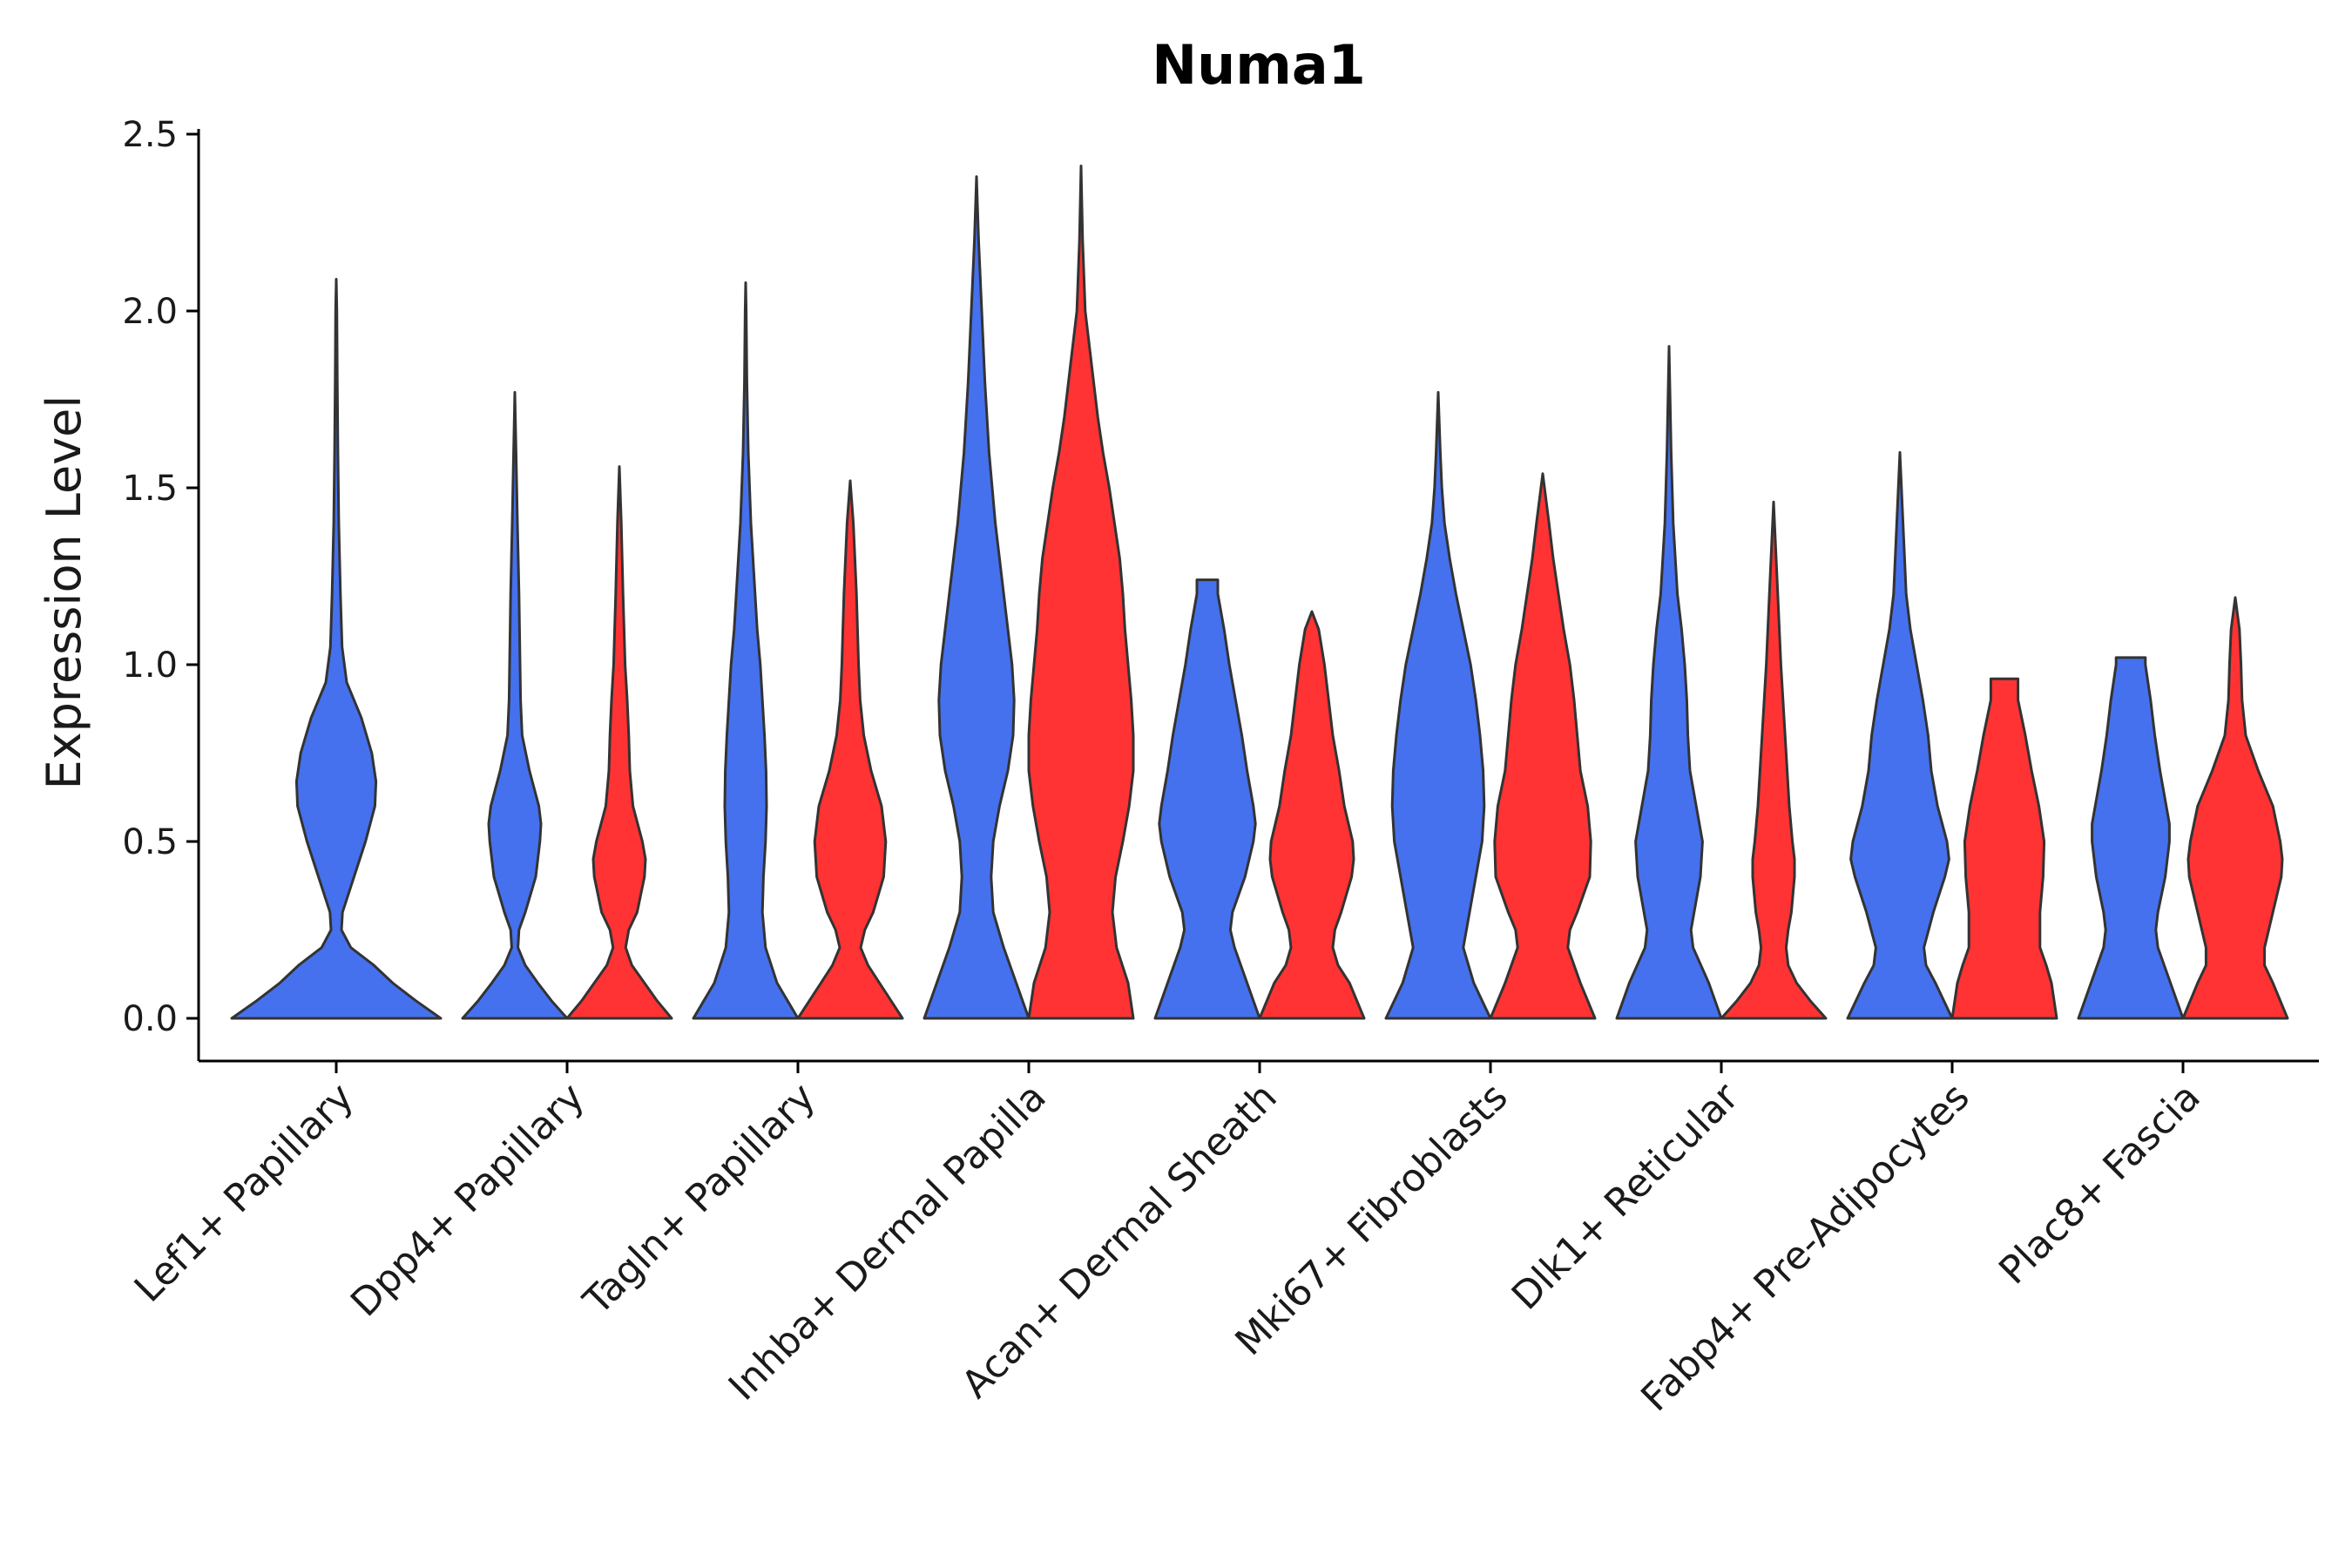  What do you see at coordinates (150, 489) in the screenshot?
I see `y-tick-label: 1.5` at bounding box center [150, 489].